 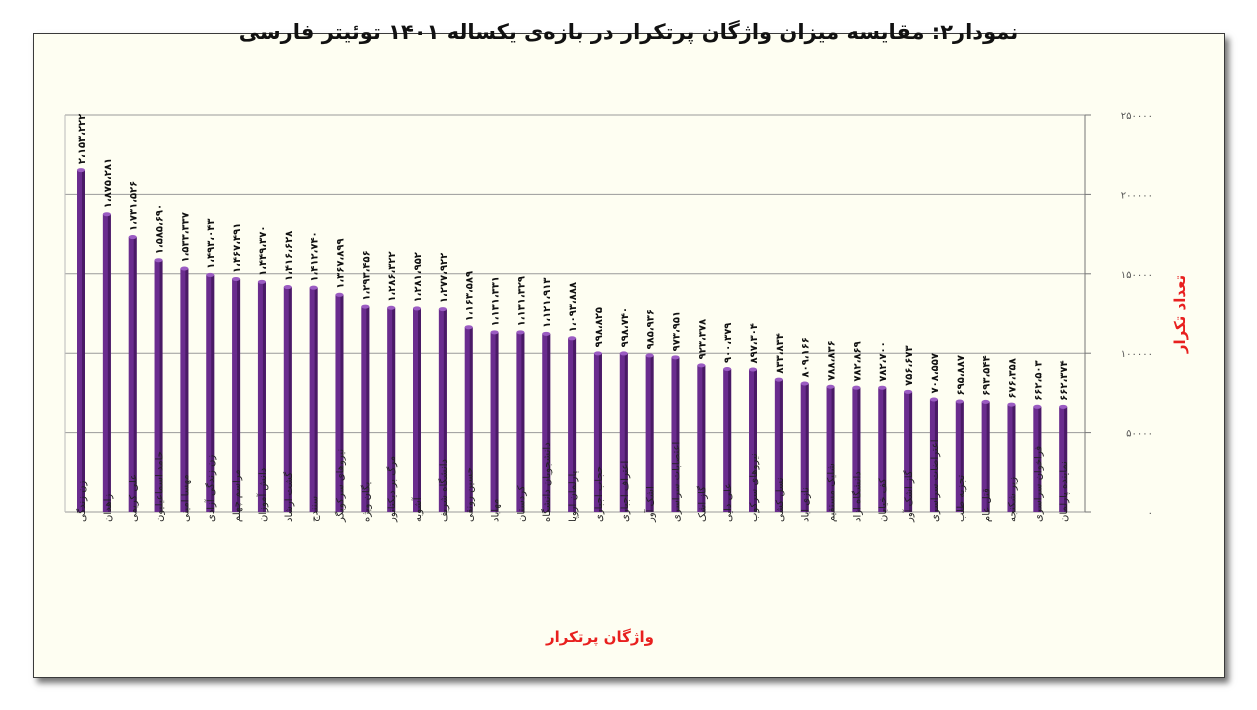 What do you see at coordinates (237, 248) in the screenshot?
I see `data-label: ۱،۴۶۷،۴۹۱` at bounding box center [237, 248].